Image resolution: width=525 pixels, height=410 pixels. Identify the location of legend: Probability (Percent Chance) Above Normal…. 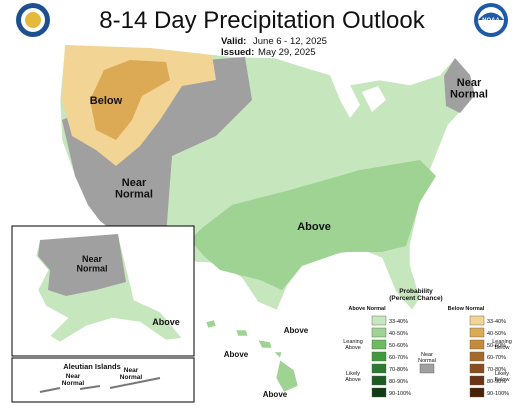
(427, 343).